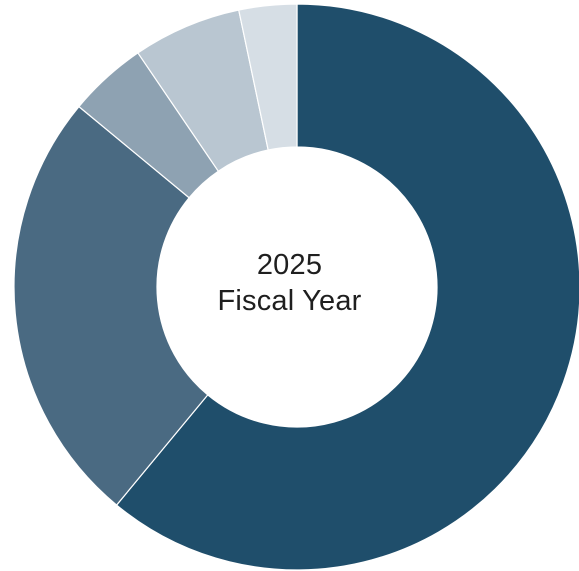 Image resolution: width=579 pixels, height=571 pixels. I want to click on center-label-year: 2025, so click(289, 265).